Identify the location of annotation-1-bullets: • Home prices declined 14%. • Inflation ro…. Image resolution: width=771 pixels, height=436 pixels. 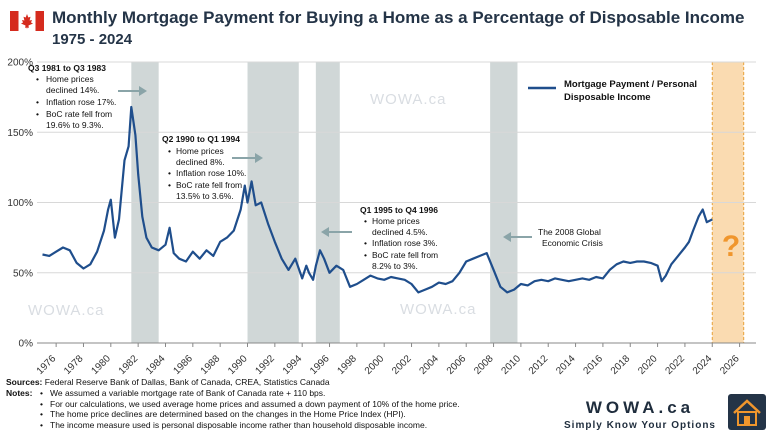
(77, 102).